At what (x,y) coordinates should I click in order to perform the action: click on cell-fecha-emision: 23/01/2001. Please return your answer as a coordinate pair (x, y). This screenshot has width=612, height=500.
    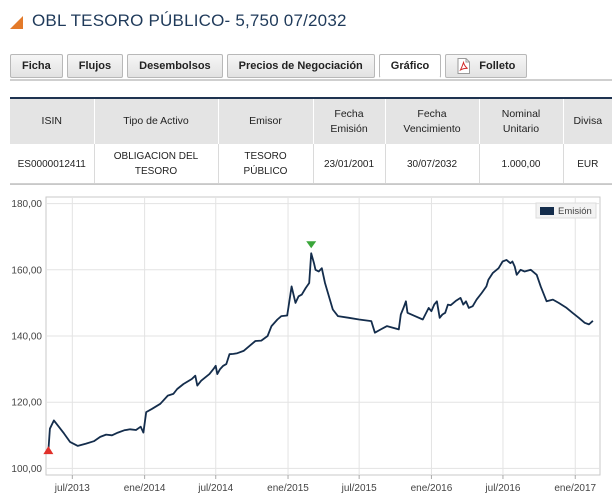
    Looking at the image, I should click on (348, 164).